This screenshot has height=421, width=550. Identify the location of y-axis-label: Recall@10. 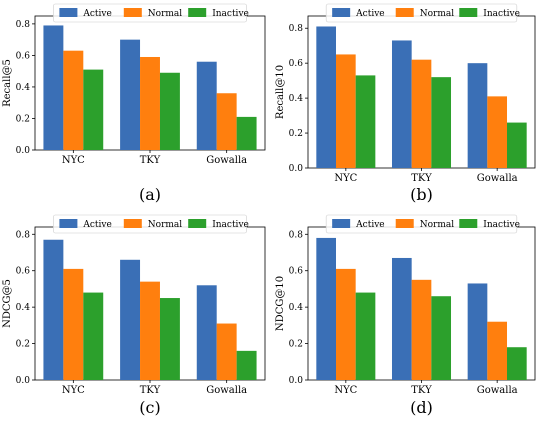
(280, 92).